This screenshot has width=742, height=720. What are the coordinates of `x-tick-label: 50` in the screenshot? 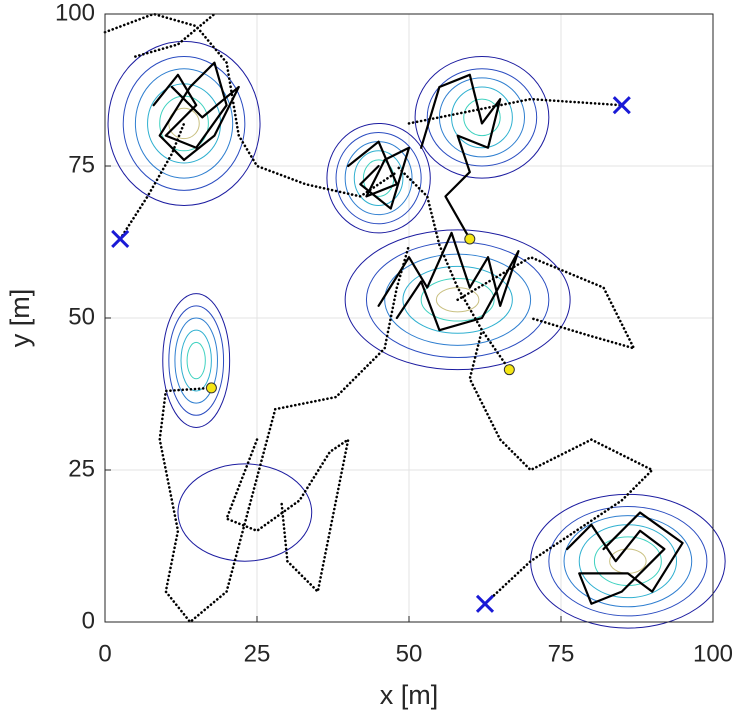 It's located at (409, 653).